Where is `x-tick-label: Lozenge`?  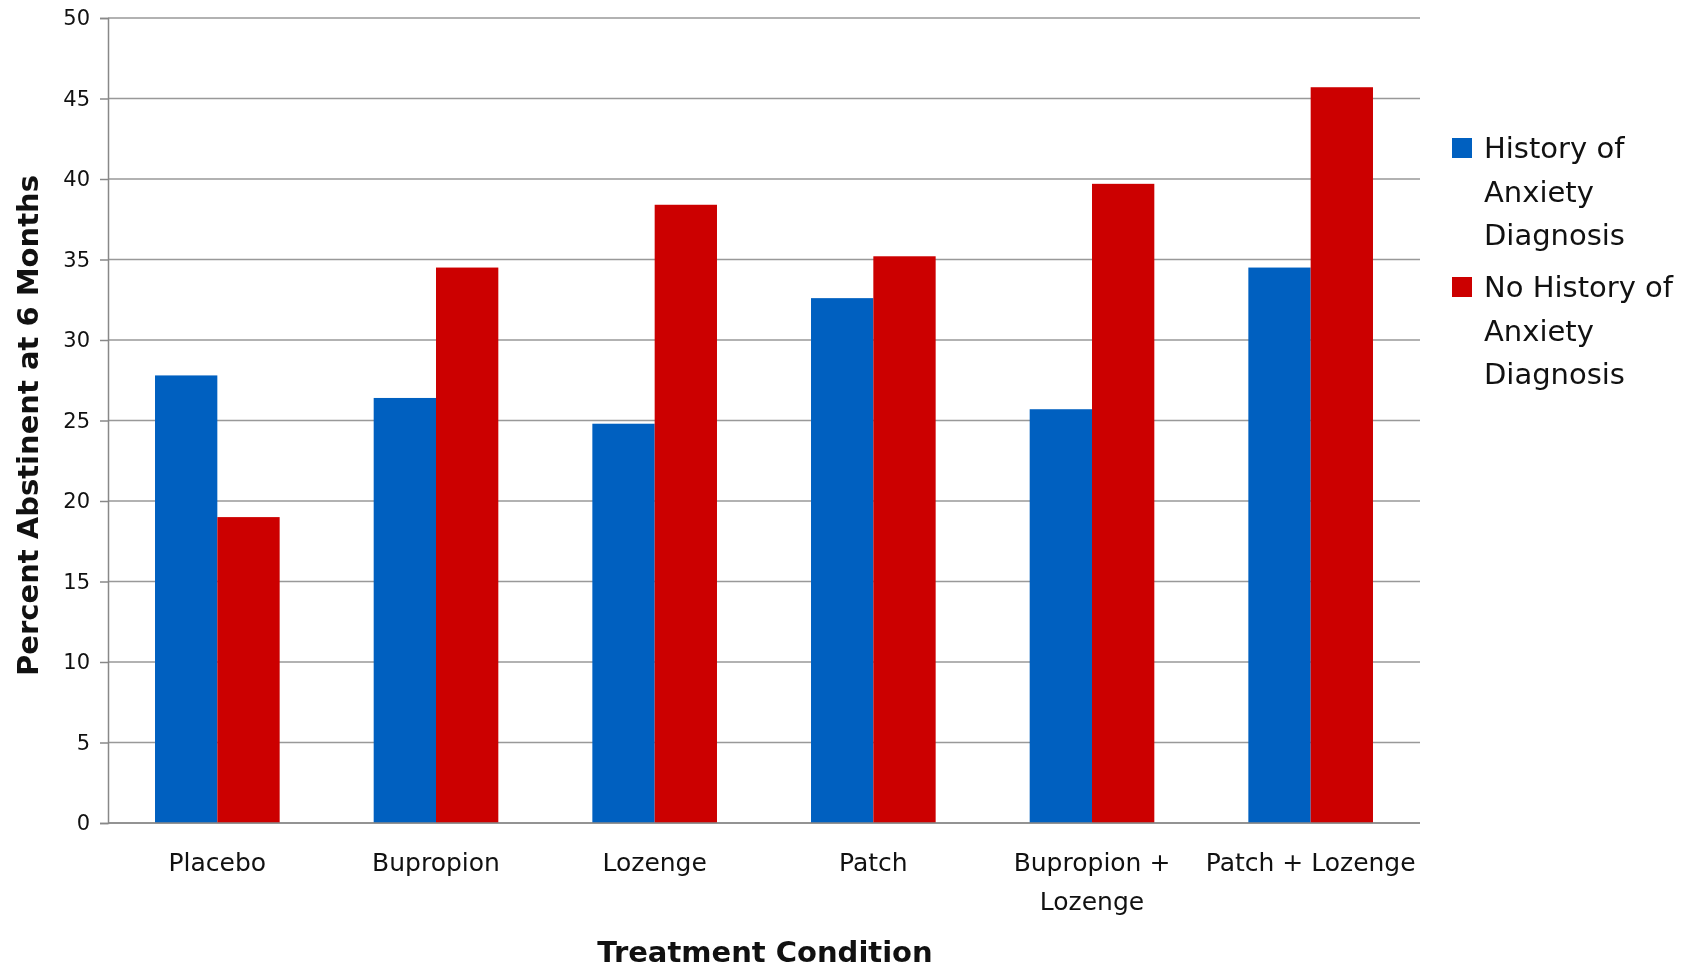
x-tick-label: Lozenge is located at coordinates (654, 862).